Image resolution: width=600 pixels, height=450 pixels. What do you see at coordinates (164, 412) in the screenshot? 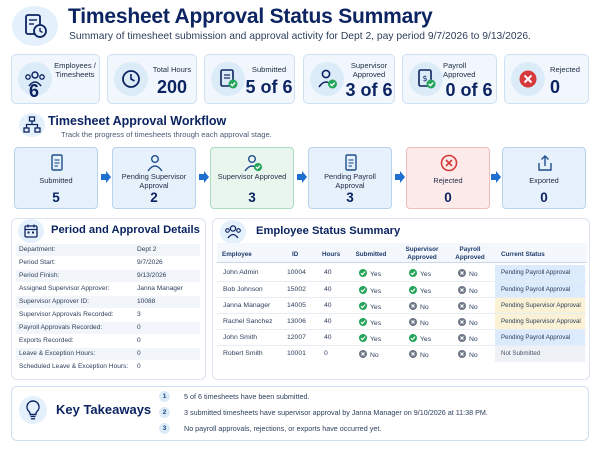
I see `item-number: 2` at bounding box center [164, 412].